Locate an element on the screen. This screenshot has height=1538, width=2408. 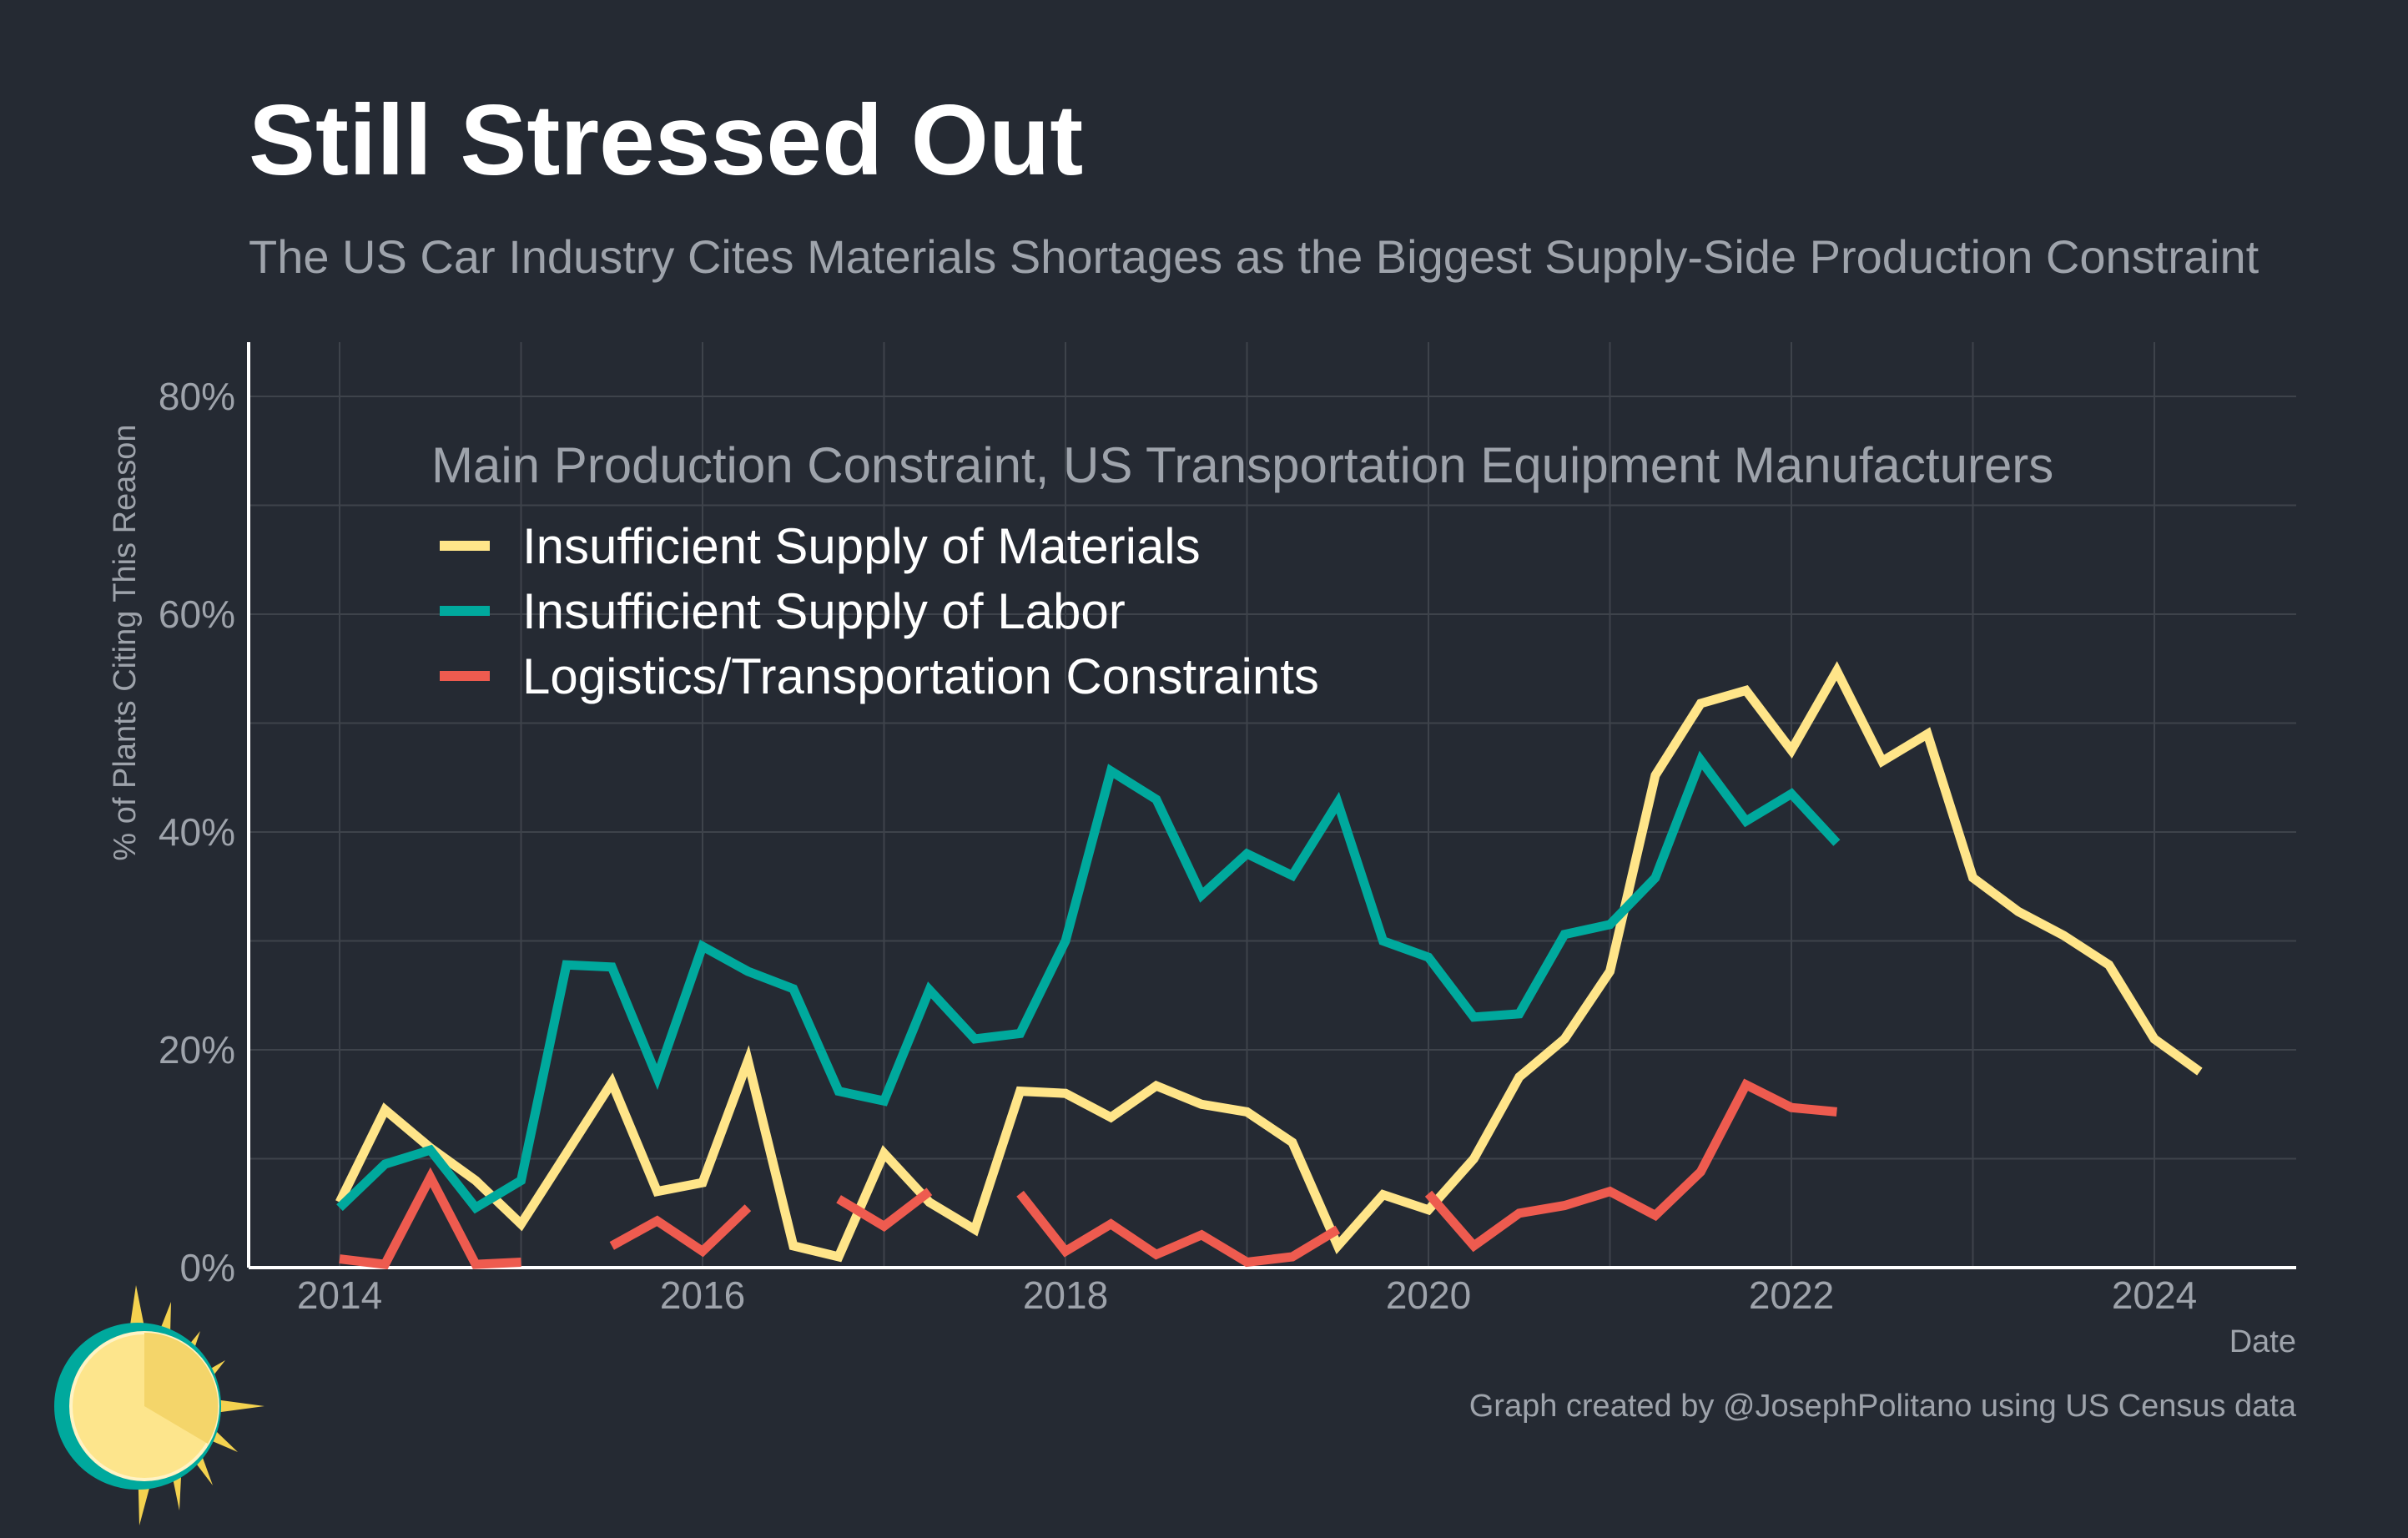
legend-item-logistics: Logistics/Transportation Constraints is located at coordinates (879, 676).